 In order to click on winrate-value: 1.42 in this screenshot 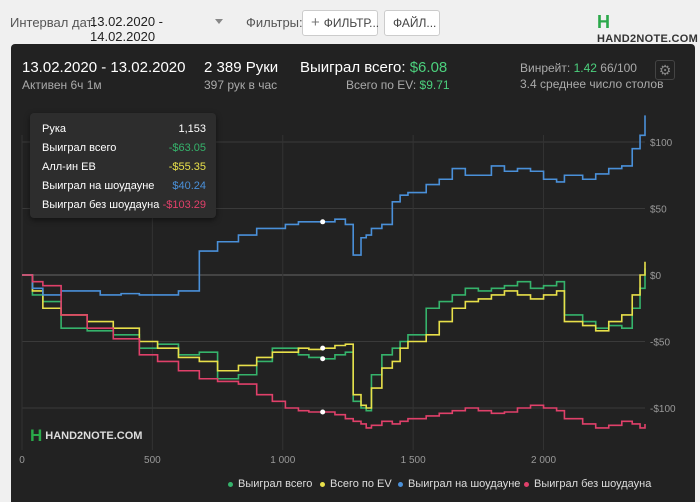, I will do `click(585, 68)`.